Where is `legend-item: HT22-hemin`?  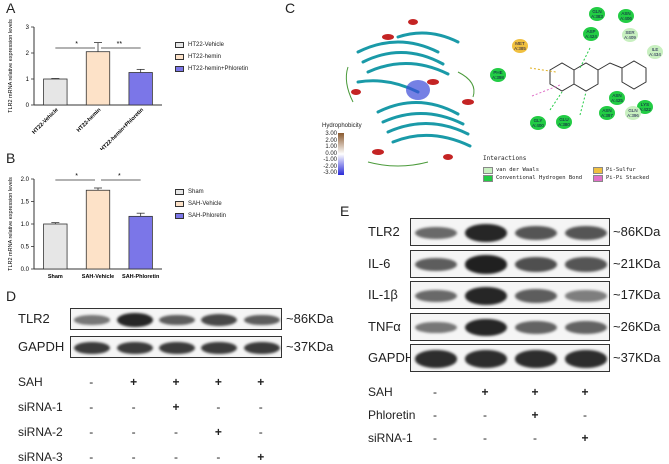 legend-item: HT22-hemin is located at coordinates (211, 56).